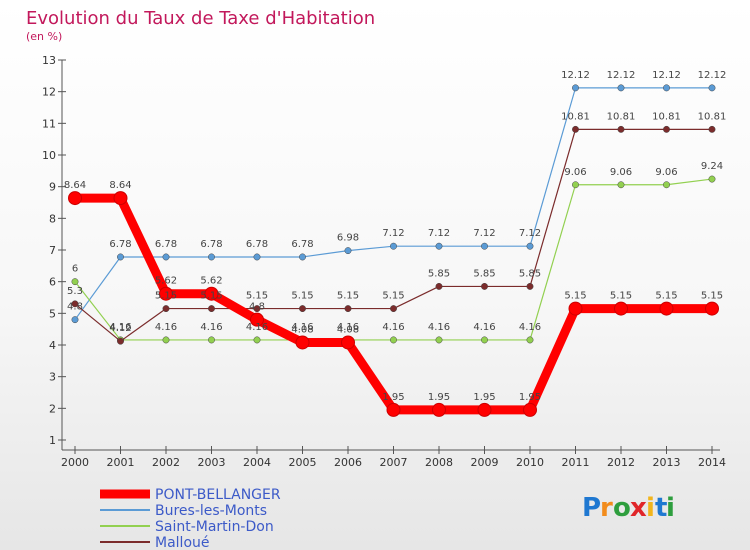 The image size is (750, 550). I want to click on x-tick-label: 2014, so click(712, 462).